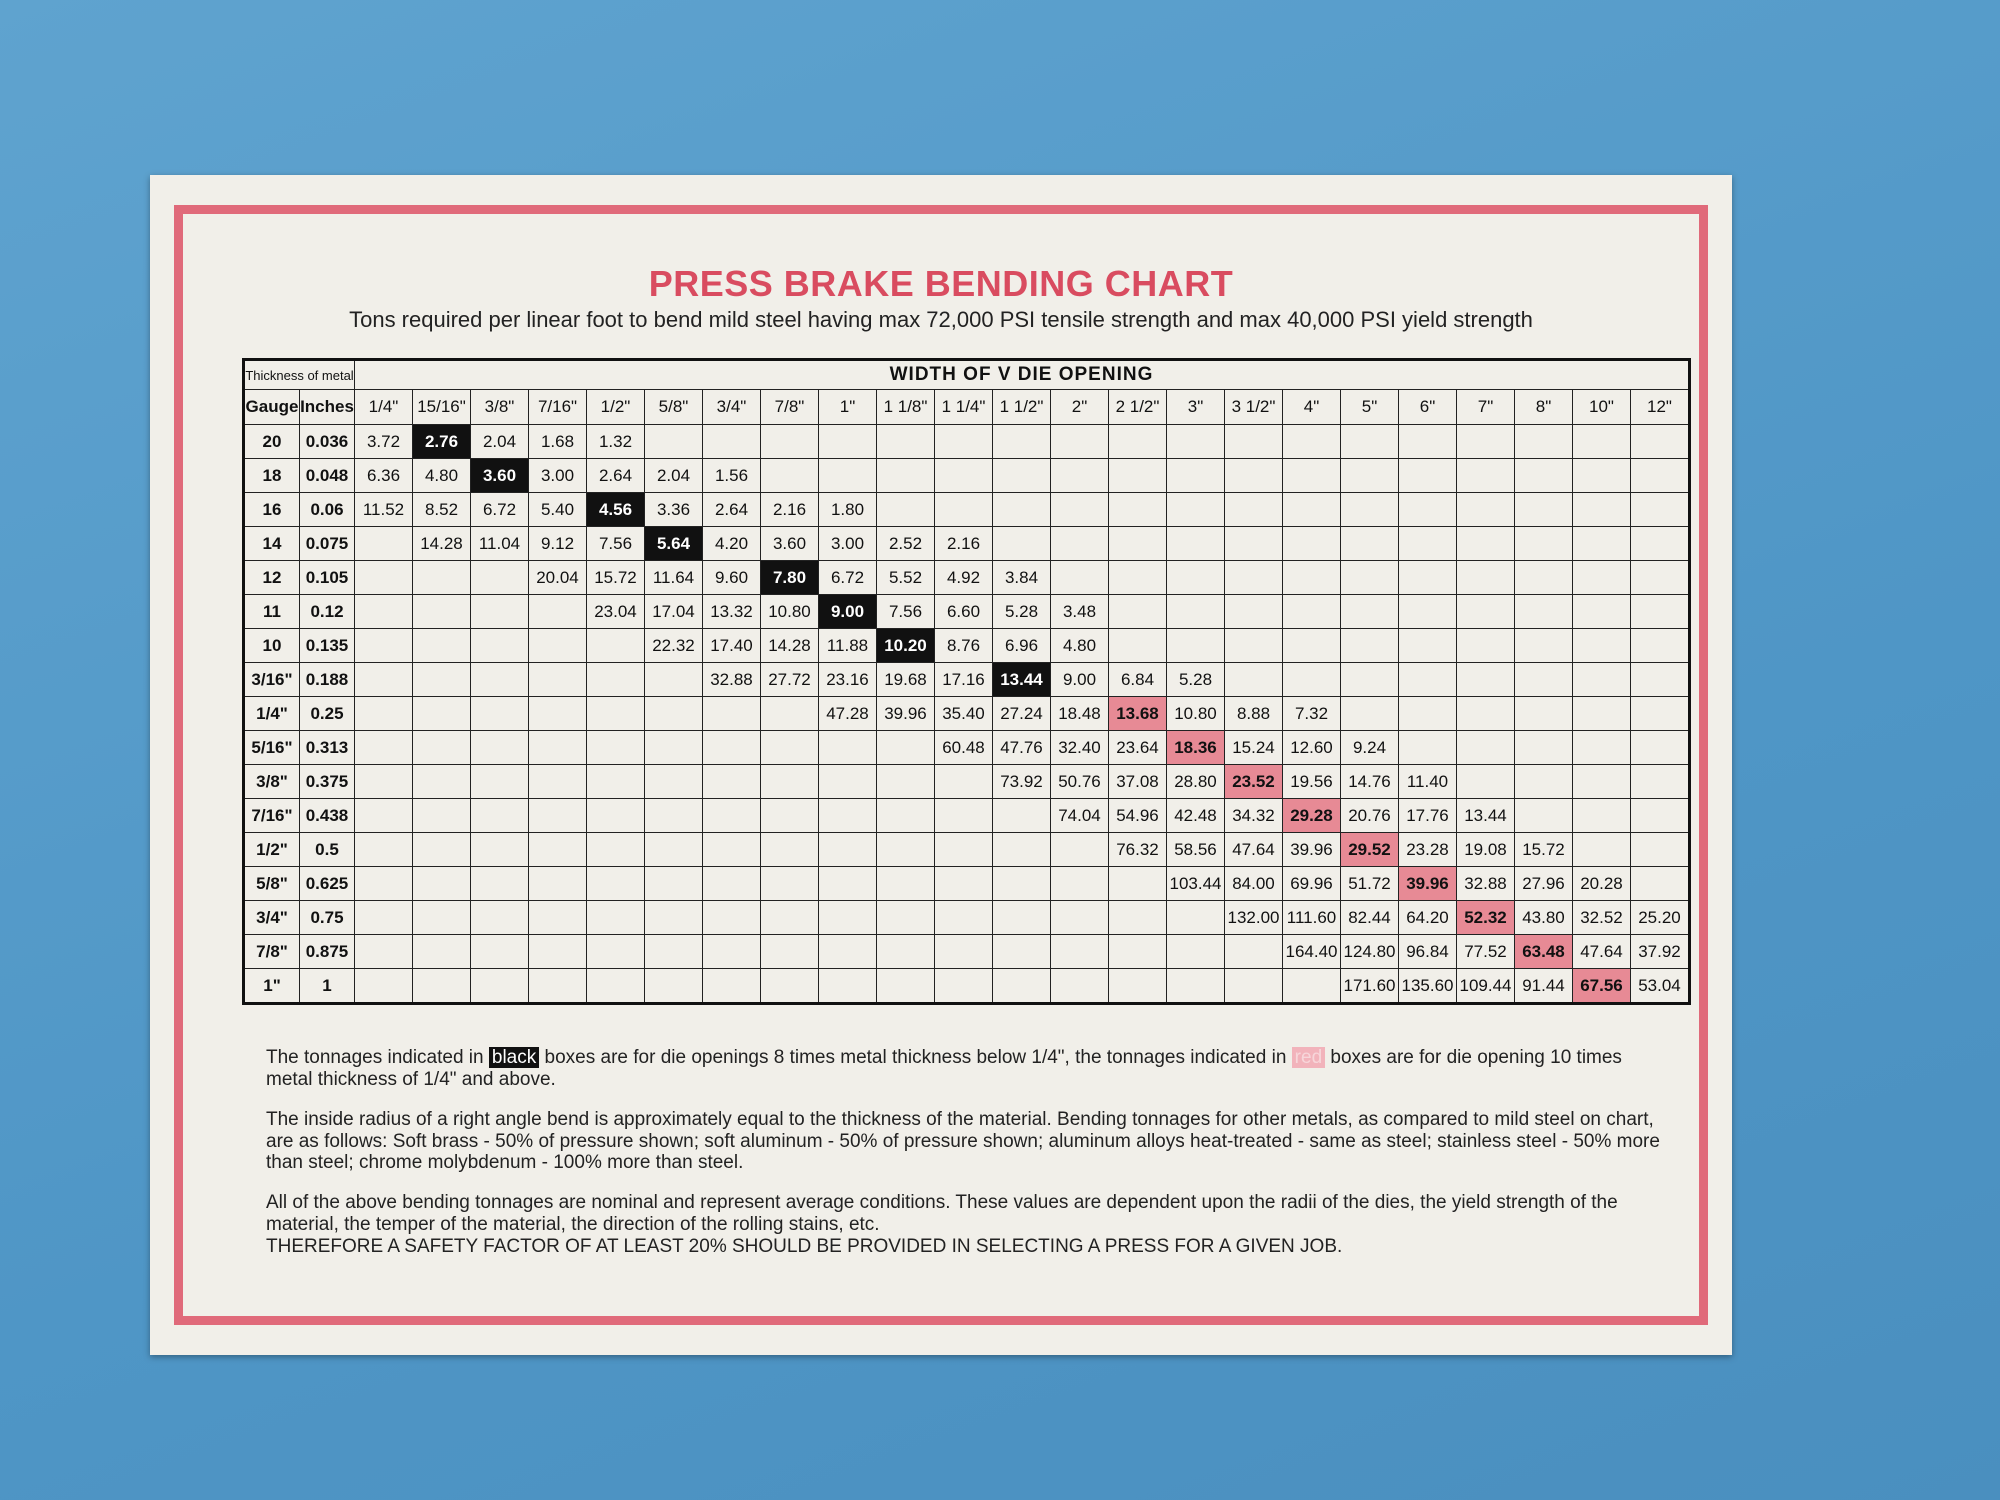 The height and width of the screenshot is (1500, 2000). I want to click on tonnage-cell: 10.20, so click(905, 645).